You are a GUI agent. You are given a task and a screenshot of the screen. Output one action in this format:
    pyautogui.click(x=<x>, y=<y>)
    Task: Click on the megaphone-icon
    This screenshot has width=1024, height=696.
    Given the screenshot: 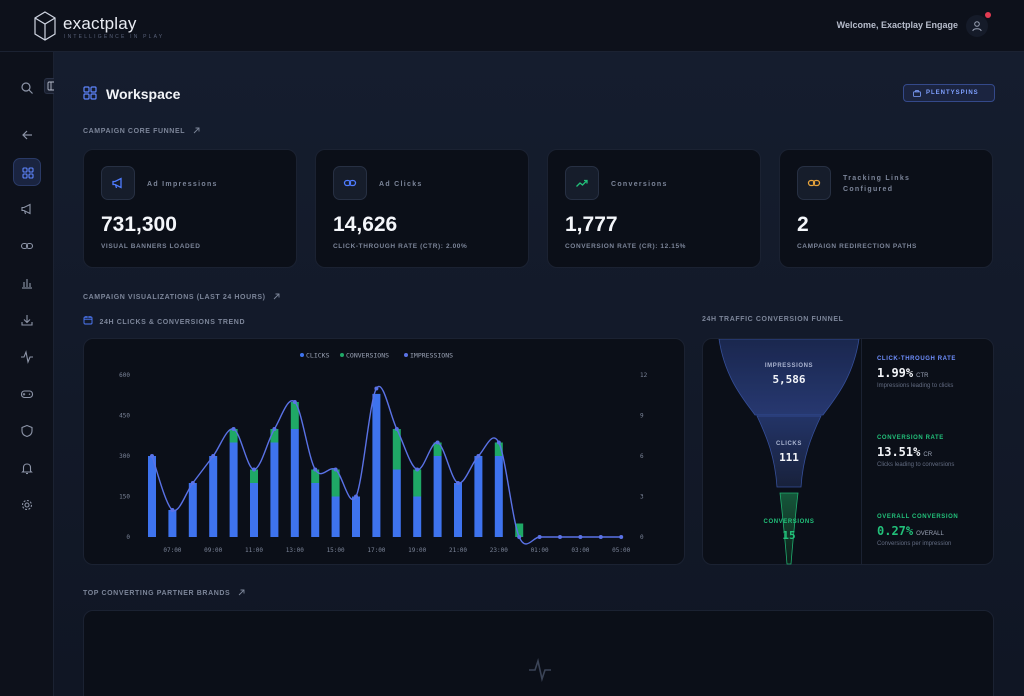 What is the action you would take?
    pyautogui.click(x=26, y=209)
    